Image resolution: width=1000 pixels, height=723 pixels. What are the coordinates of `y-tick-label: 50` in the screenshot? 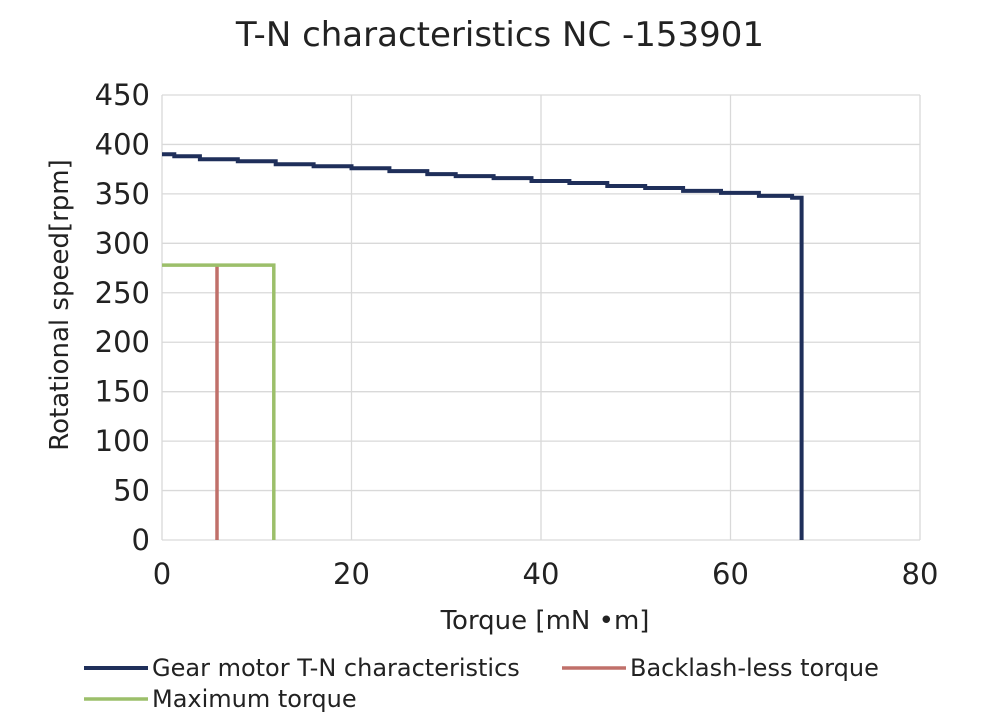 It's located at (131, 491).